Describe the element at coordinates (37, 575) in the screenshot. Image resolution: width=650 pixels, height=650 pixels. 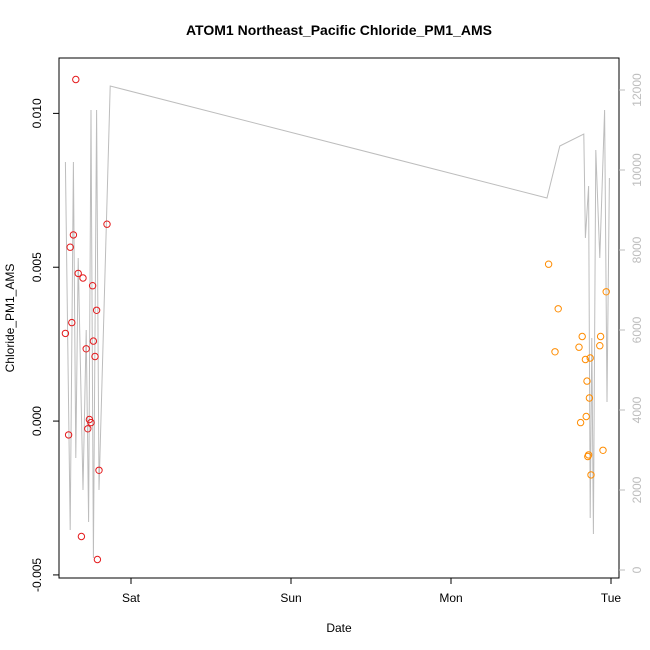
I see `y-tick-label-0: -0.005` at that location.